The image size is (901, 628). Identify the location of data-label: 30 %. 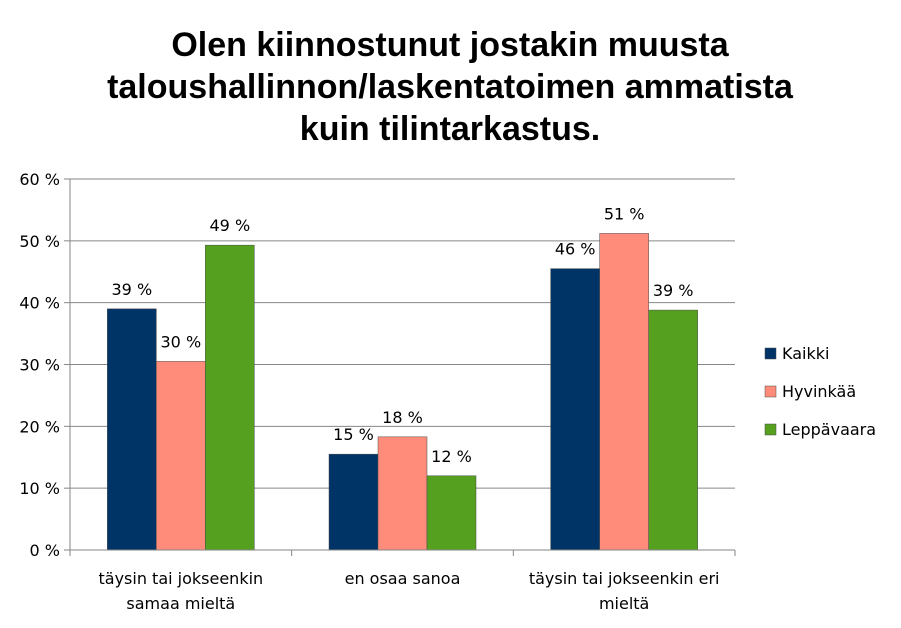
(181, 341).